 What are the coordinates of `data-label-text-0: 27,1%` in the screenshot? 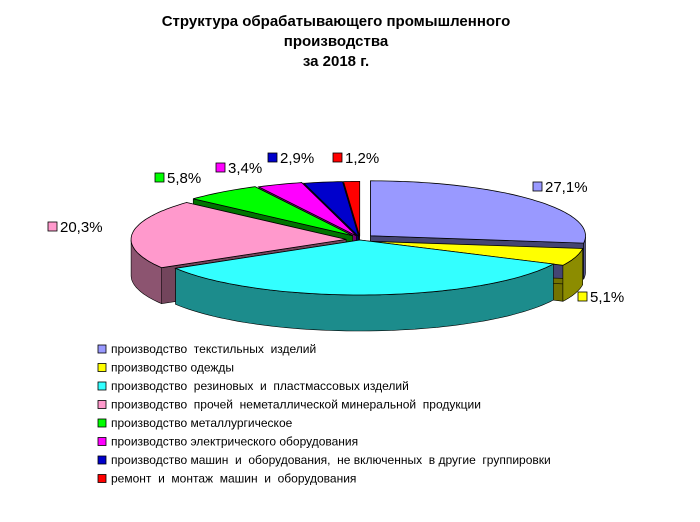 It's located at (566, 187).